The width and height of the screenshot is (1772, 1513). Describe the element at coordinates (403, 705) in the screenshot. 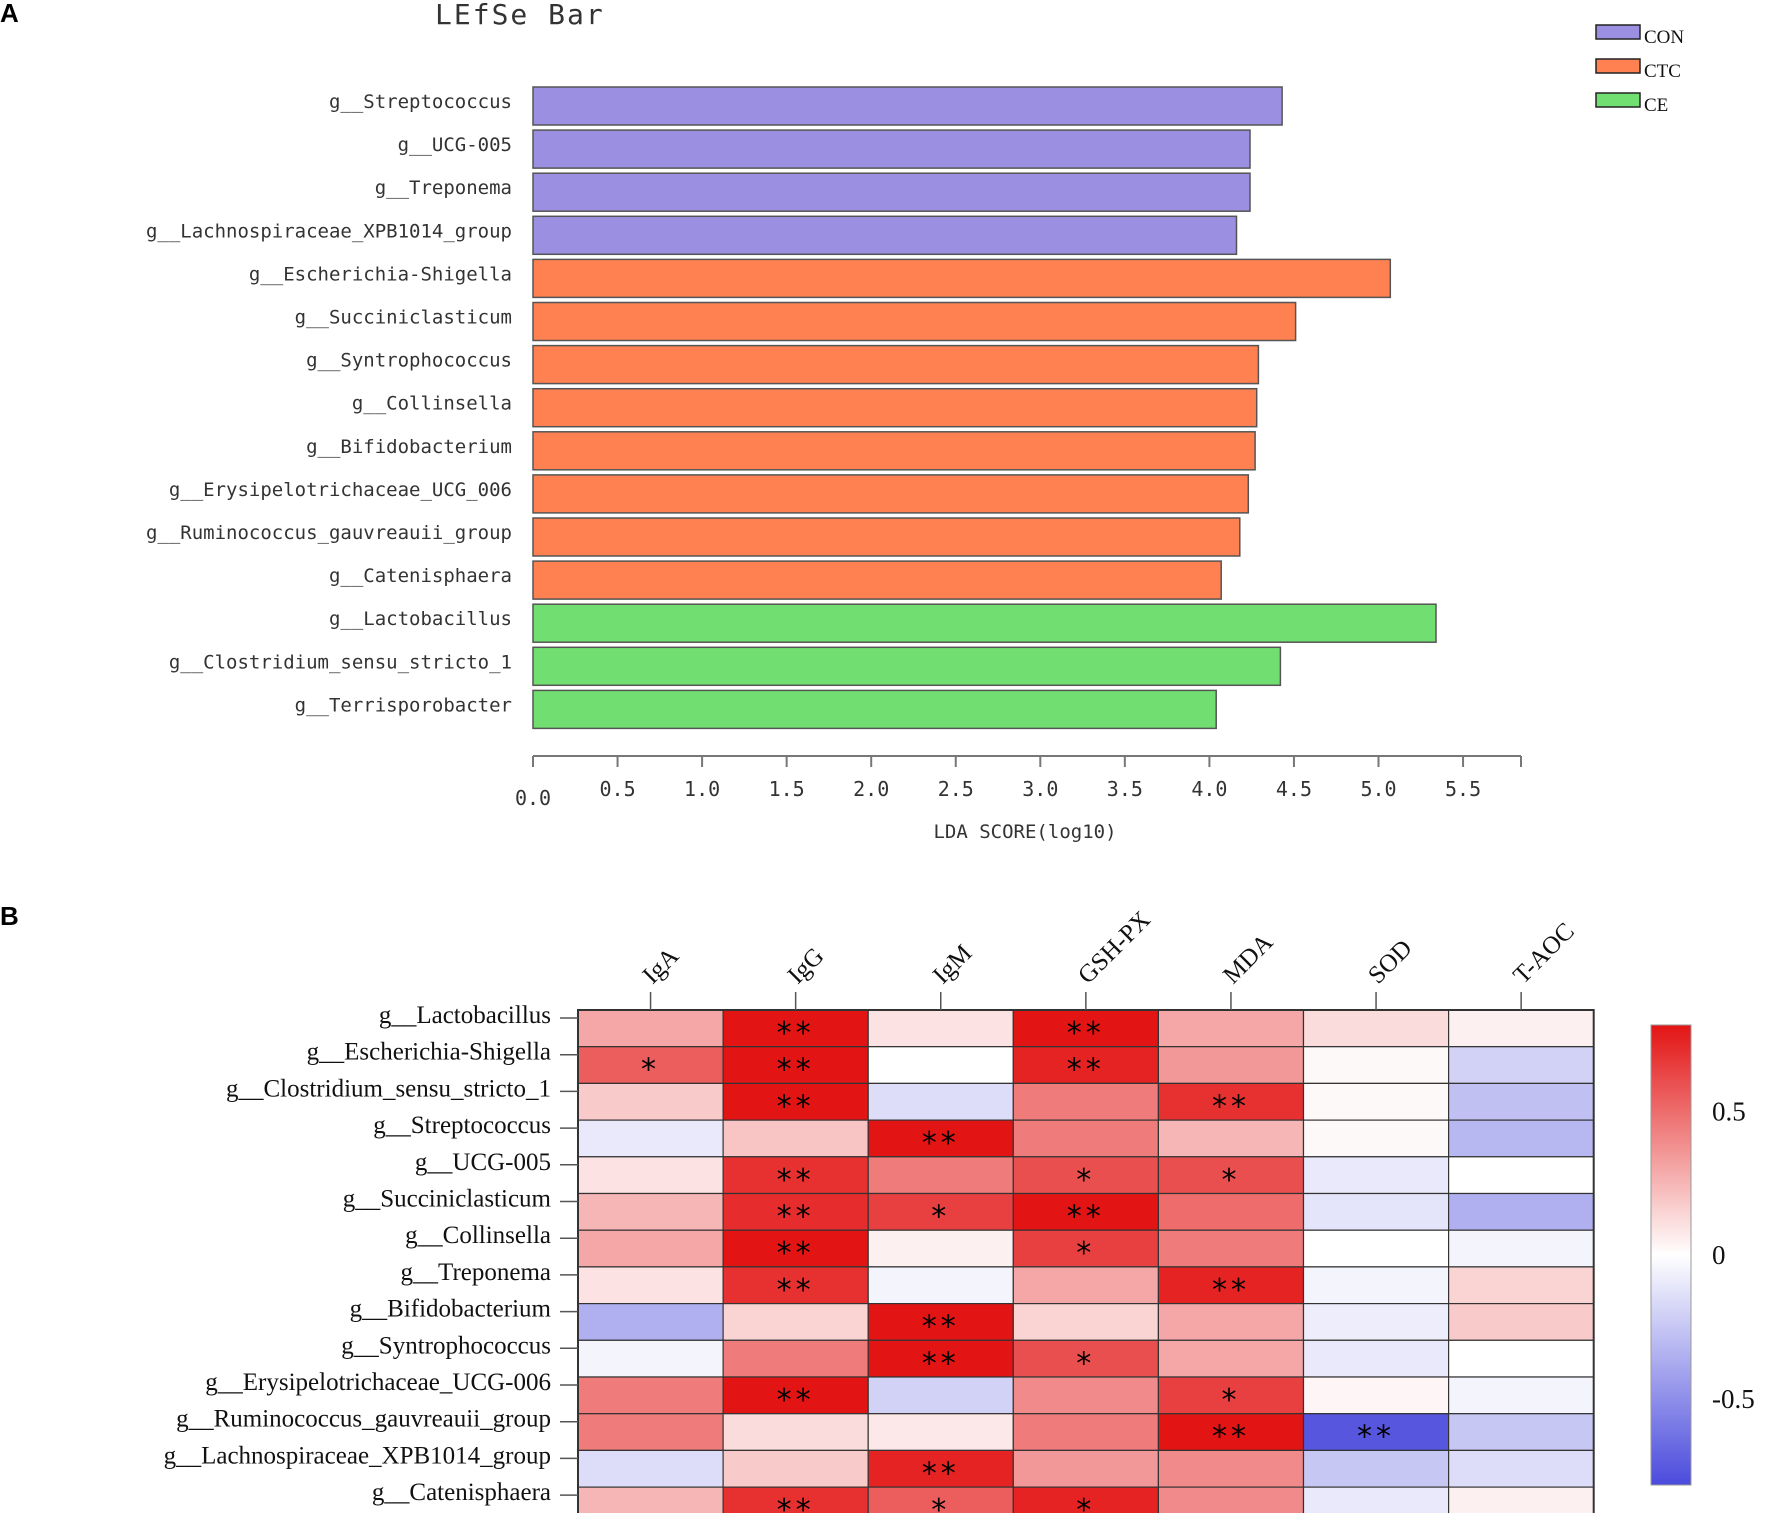

I see `lefse-bar-label: g__Terrisporobacter` at that location.